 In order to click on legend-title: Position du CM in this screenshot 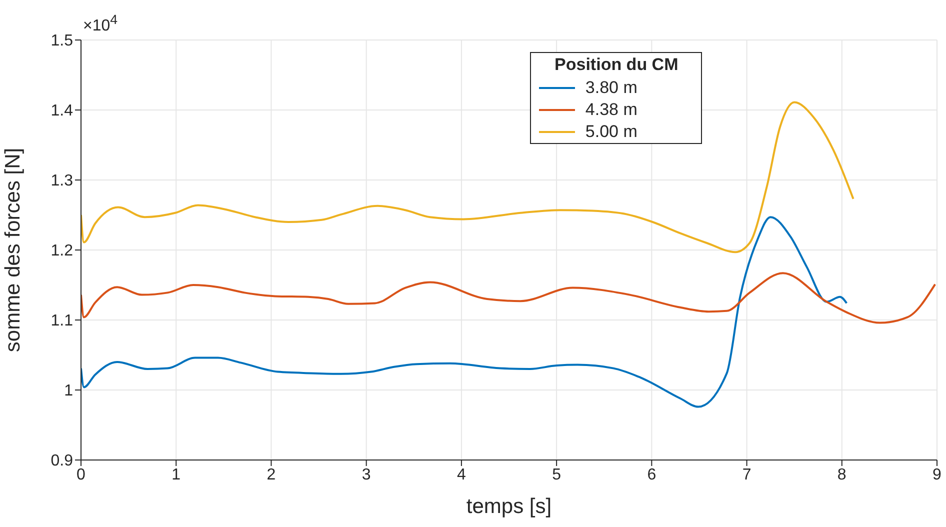, I will do `click(617, 65)`.